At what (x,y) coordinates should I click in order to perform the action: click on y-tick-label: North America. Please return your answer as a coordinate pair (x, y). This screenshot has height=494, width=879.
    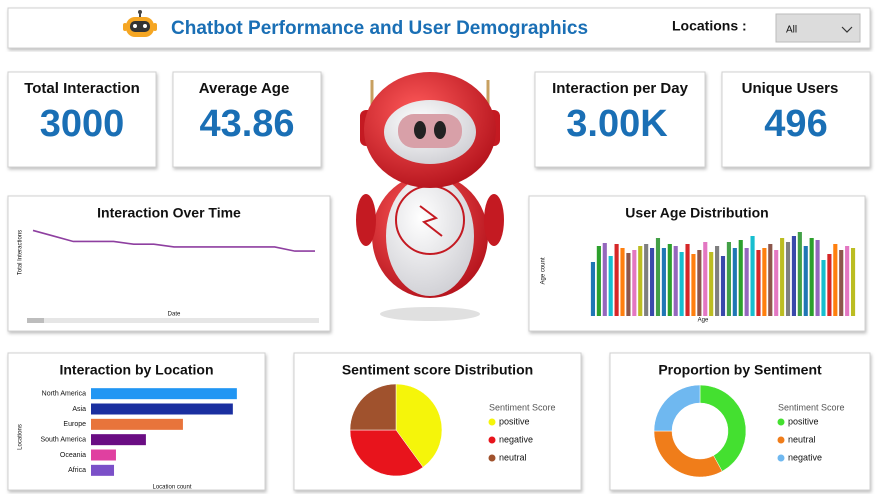
    Looking at the image, I should click on (64, 394).